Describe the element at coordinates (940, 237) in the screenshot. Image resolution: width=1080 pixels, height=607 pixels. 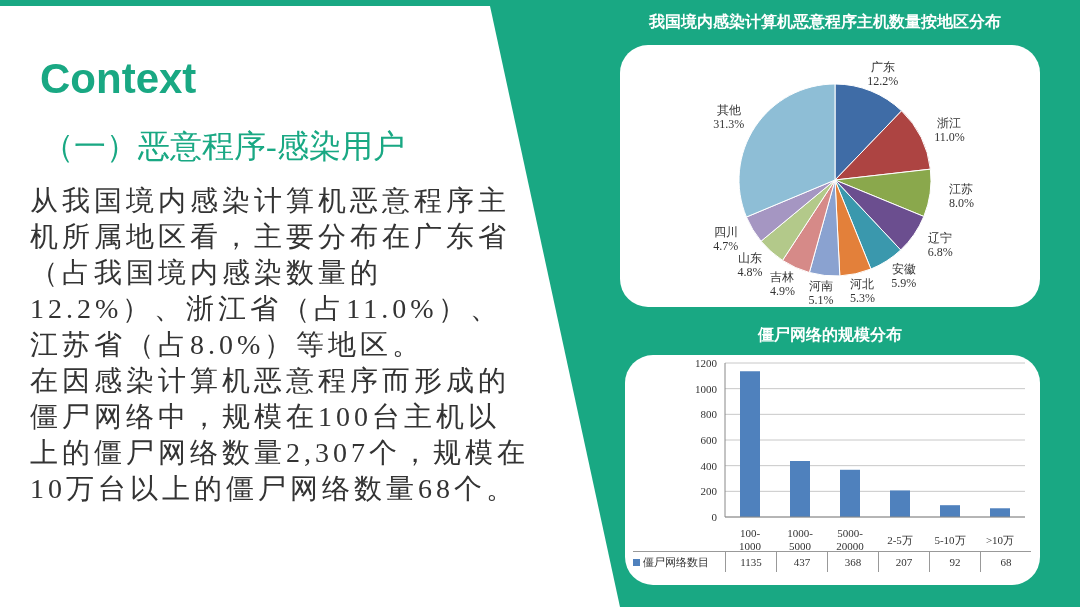
I see `slice-label: 辽宁` at that location.